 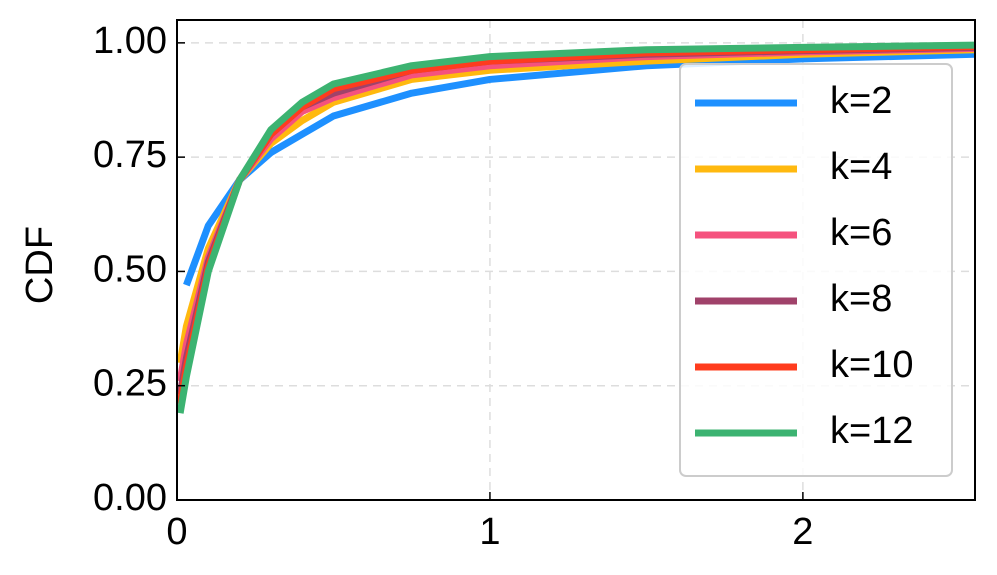 I want to click on legend-label: k=10, so click(x=871, y=365).